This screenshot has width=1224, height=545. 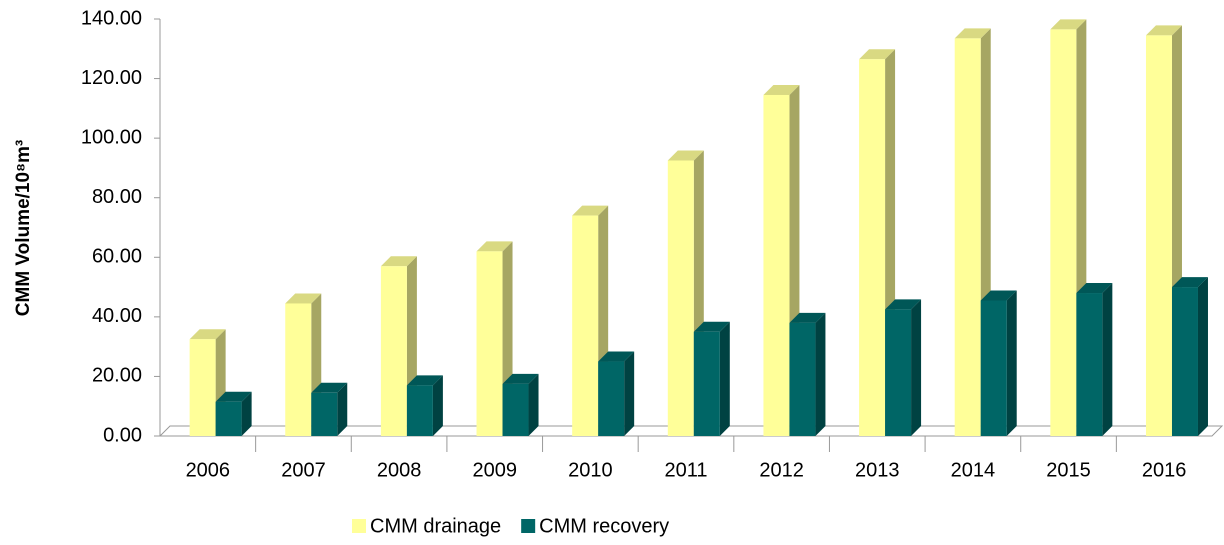 What do you see at coordinates (122, 435) in the screenshot?
I see `y-tick-label: 0.00` at bounding box center [122, 435].